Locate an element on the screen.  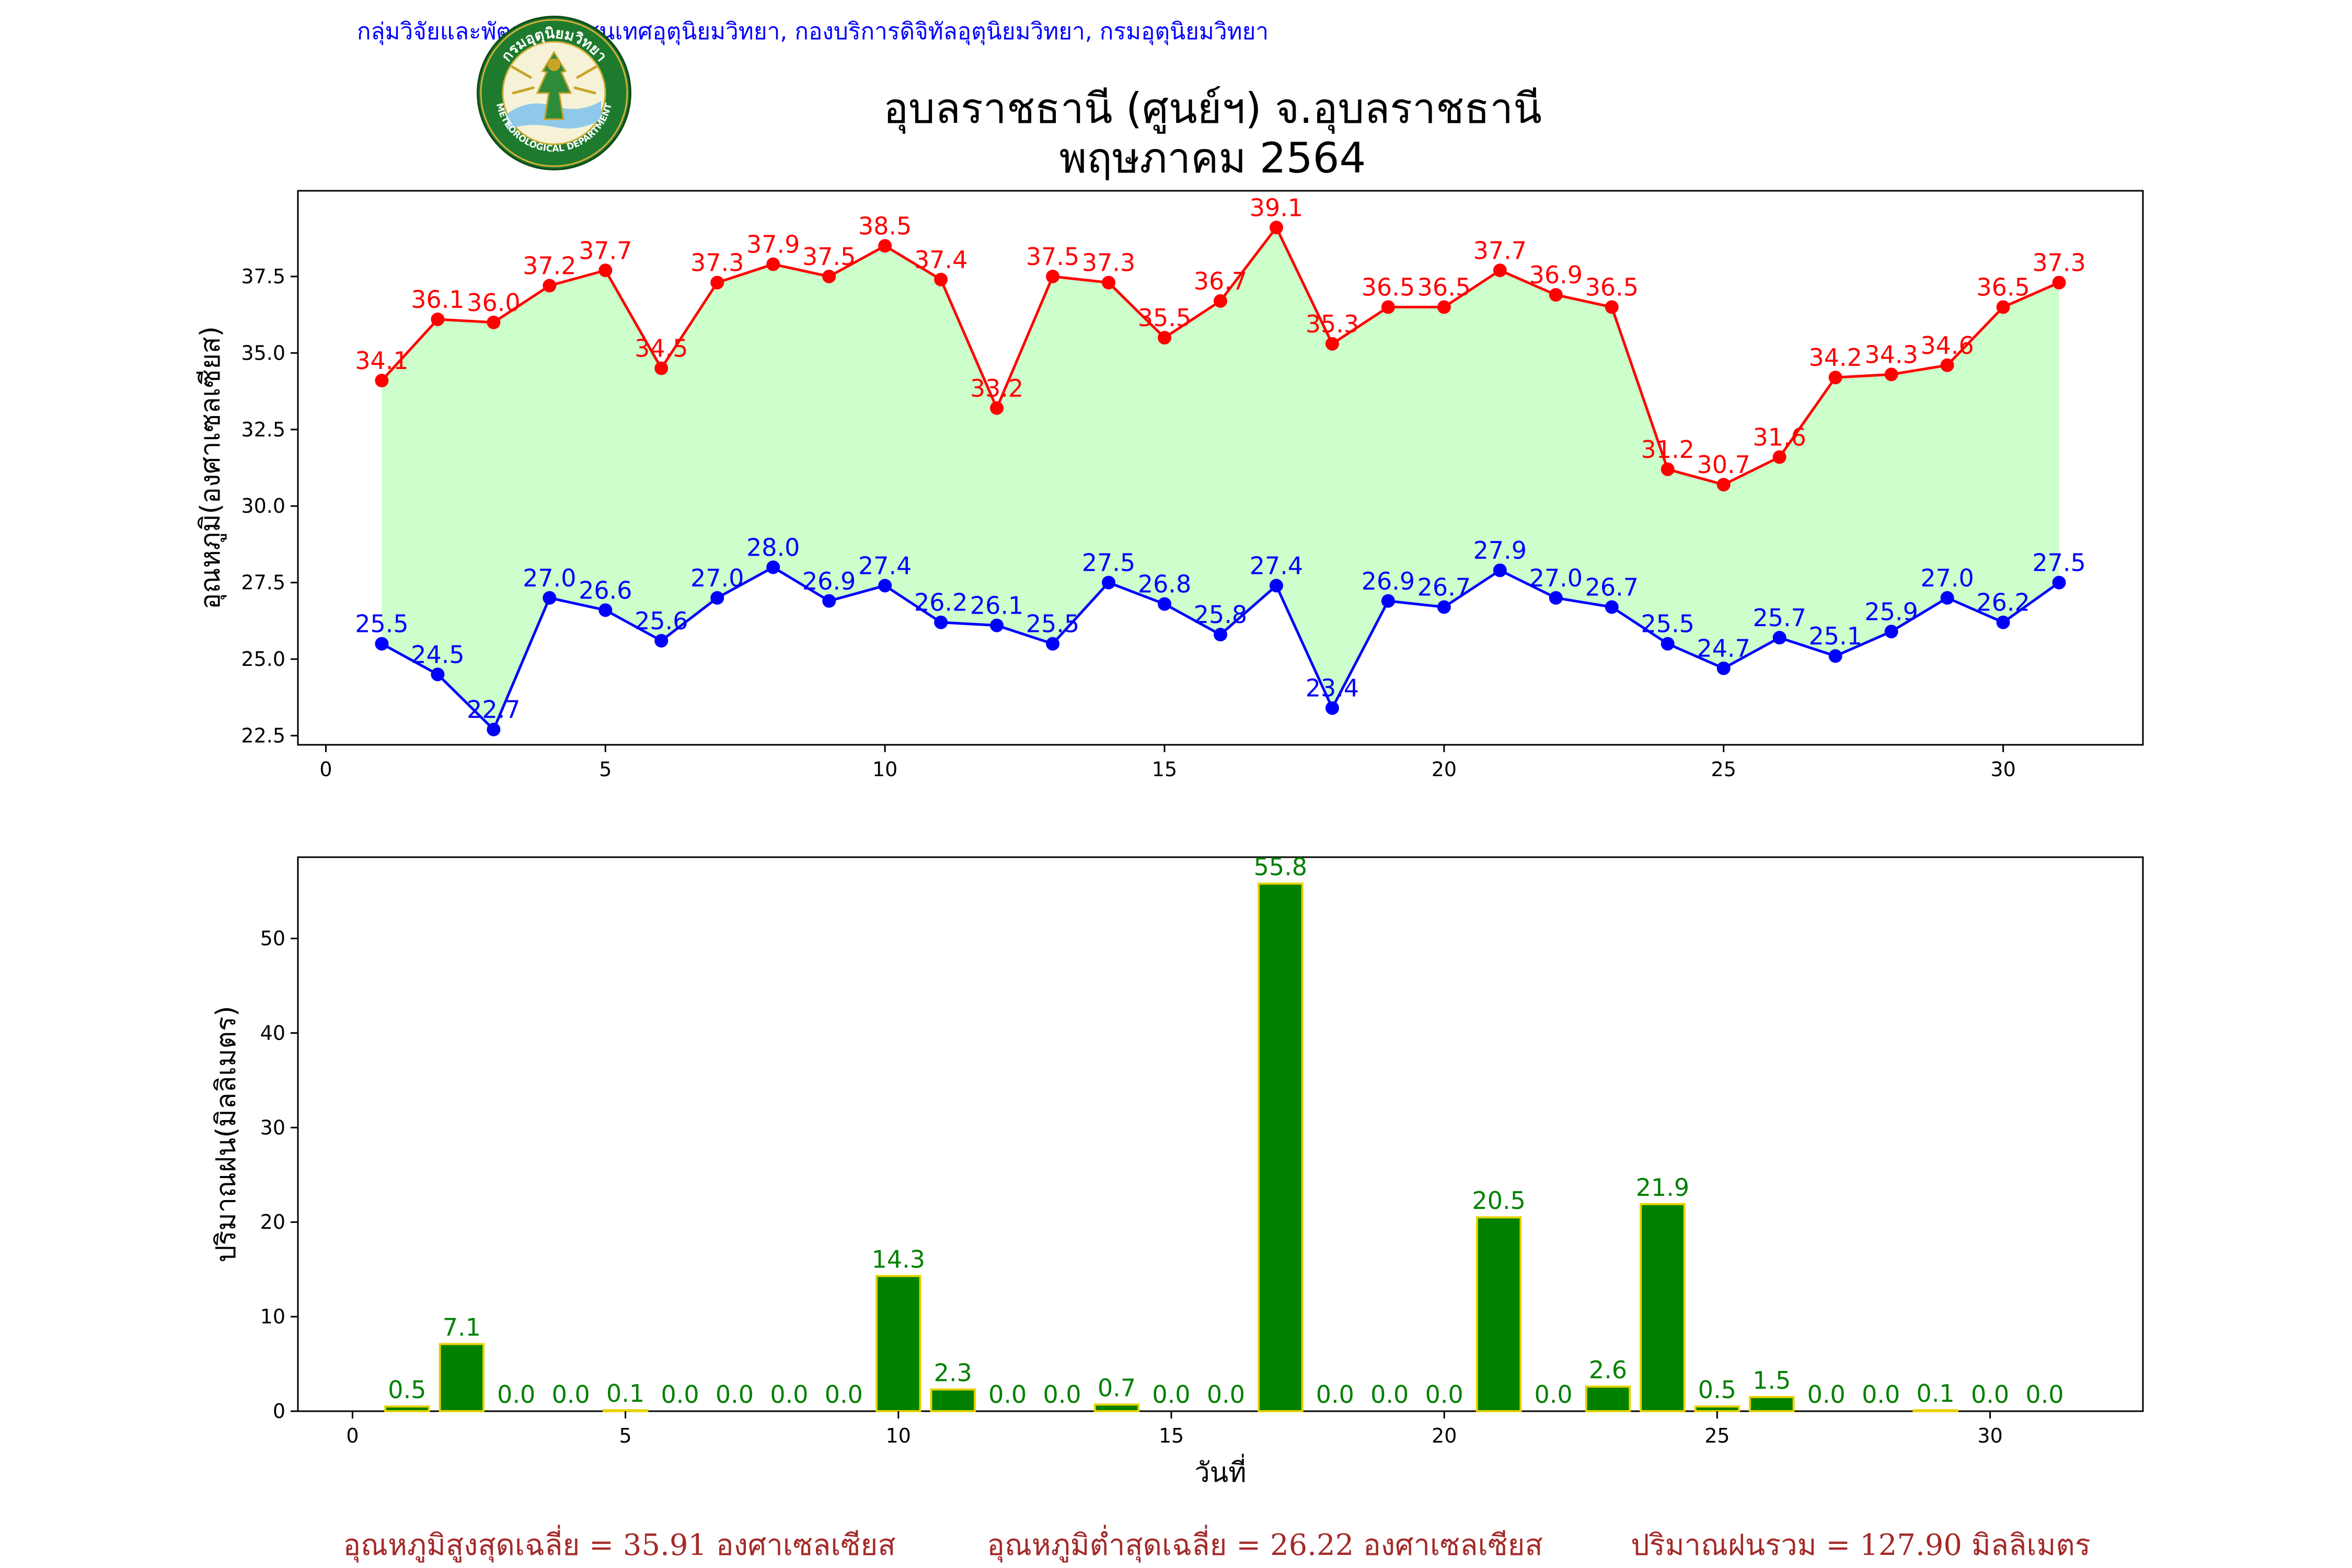
tmin-value-label: 26.6 is located at coordinates (605, 590).